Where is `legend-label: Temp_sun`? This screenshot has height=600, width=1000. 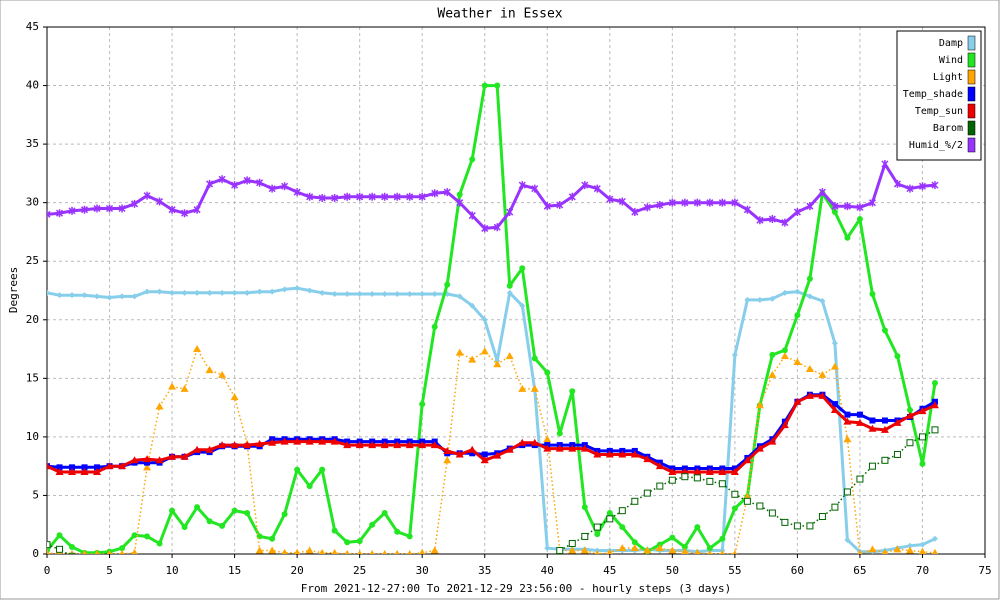 legend-label: Temp_sun is located at coordinates (939, 111).